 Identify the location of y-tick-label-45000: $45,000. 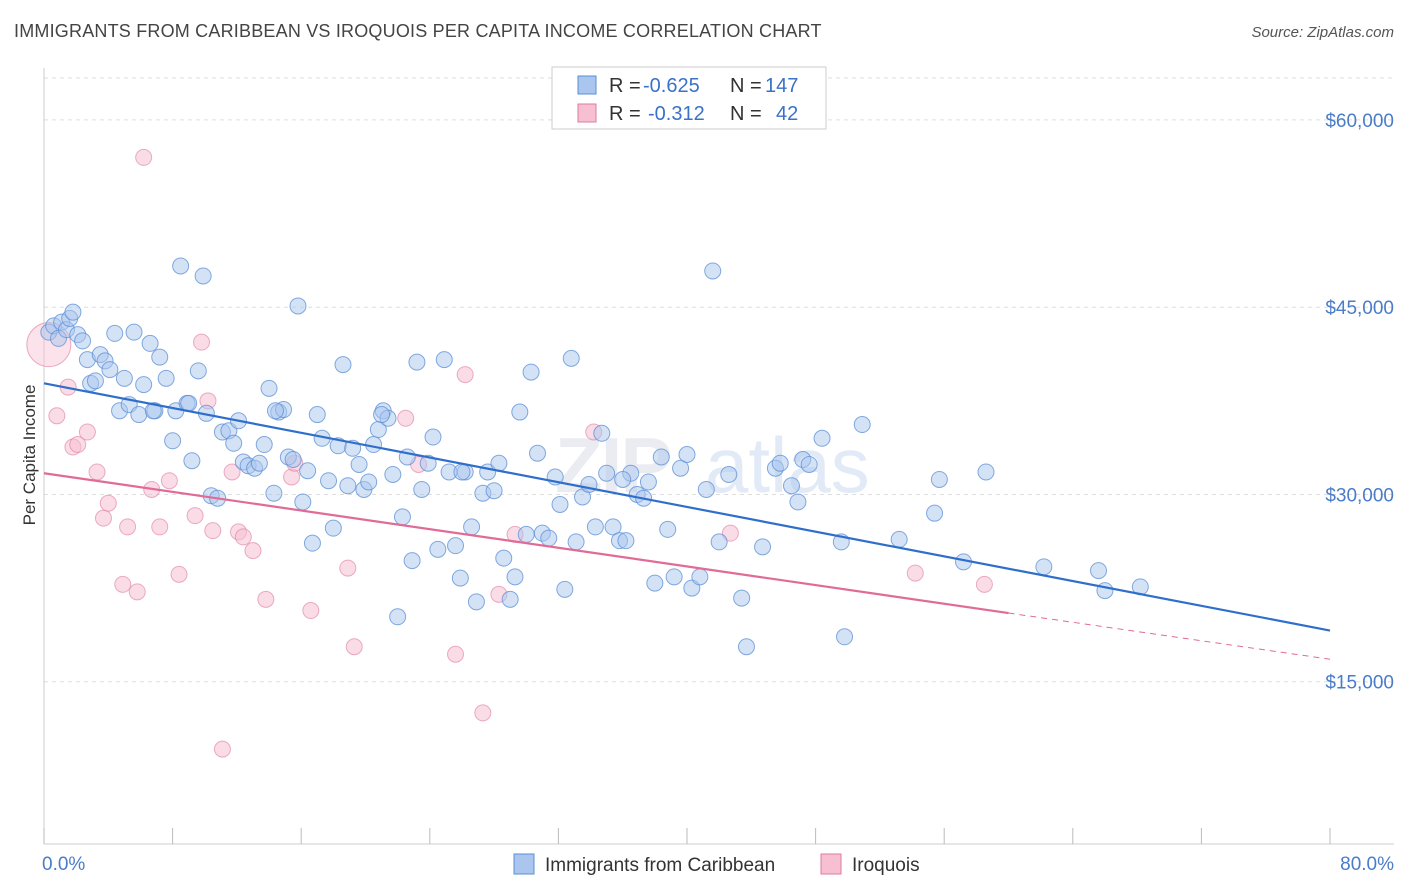
(1359, 308).